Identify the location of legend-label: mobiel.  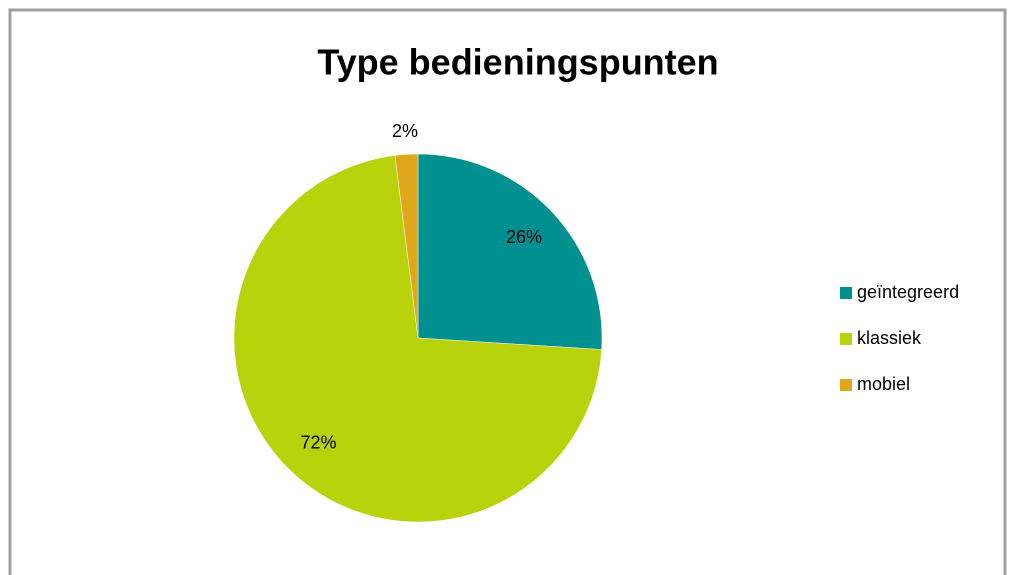
(883, 384).